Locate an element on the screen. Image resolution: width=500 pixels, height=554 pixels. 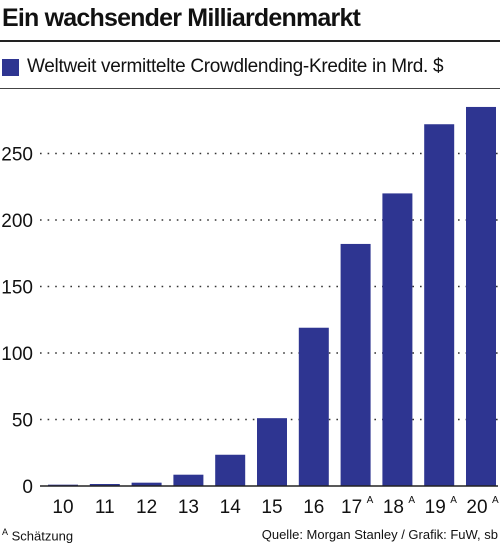
x-tick-labels: 10 11 12 13 14 15 16 17 A 18 A 19 A 20 A is located at coordinates (275, 506).